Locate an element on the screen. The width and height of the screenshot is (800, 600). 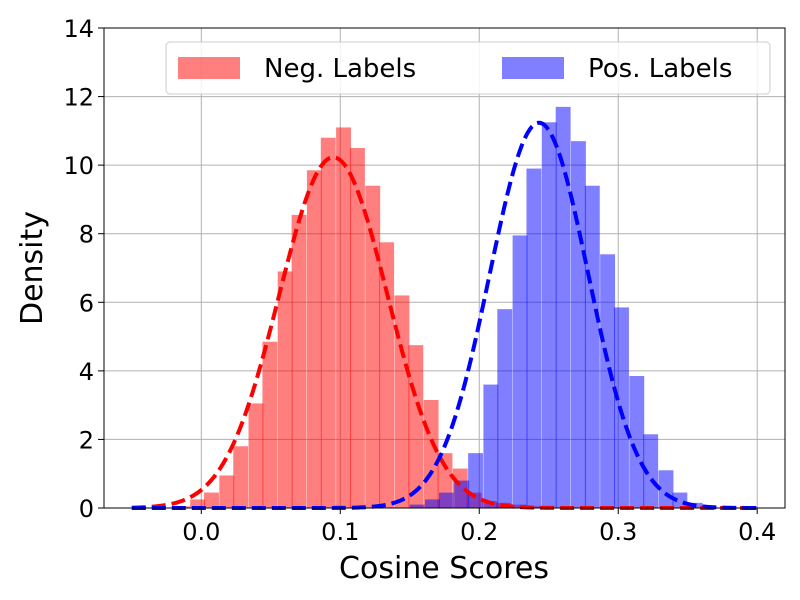
x-tick-label: 0.4 is located at coordinates (757, 532).